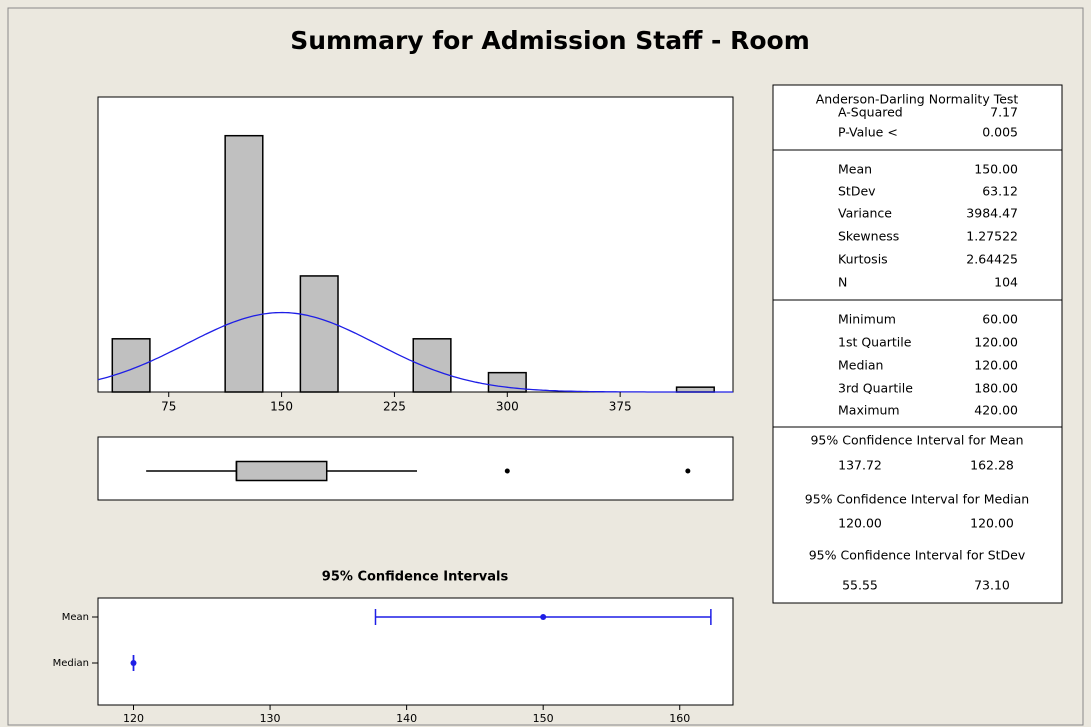  Describe the element at coordinates (865, 213) in the screenshot. I see `stat-label: Variance` at that location.